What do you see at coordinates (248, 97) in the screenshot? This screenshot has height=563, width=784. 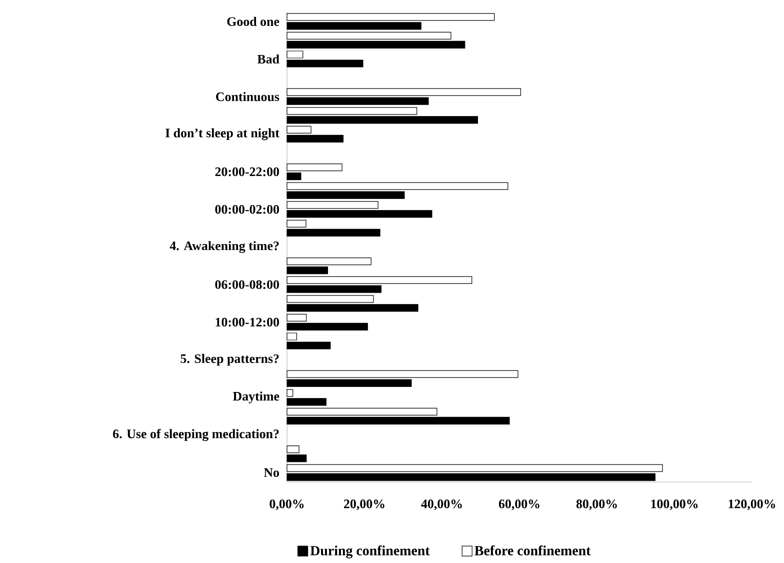 I see `y-tick-label: Continuous` at bounding box center [248, 97].